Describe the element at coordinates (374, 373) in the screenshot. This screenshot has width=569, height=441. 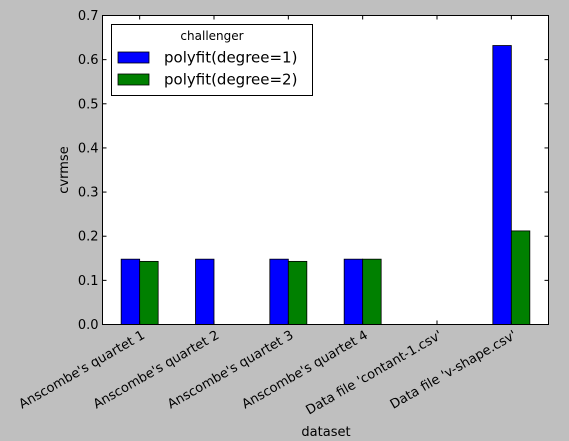
I see `x-tick-label: Data file 'contant-1.csv'` at that location.